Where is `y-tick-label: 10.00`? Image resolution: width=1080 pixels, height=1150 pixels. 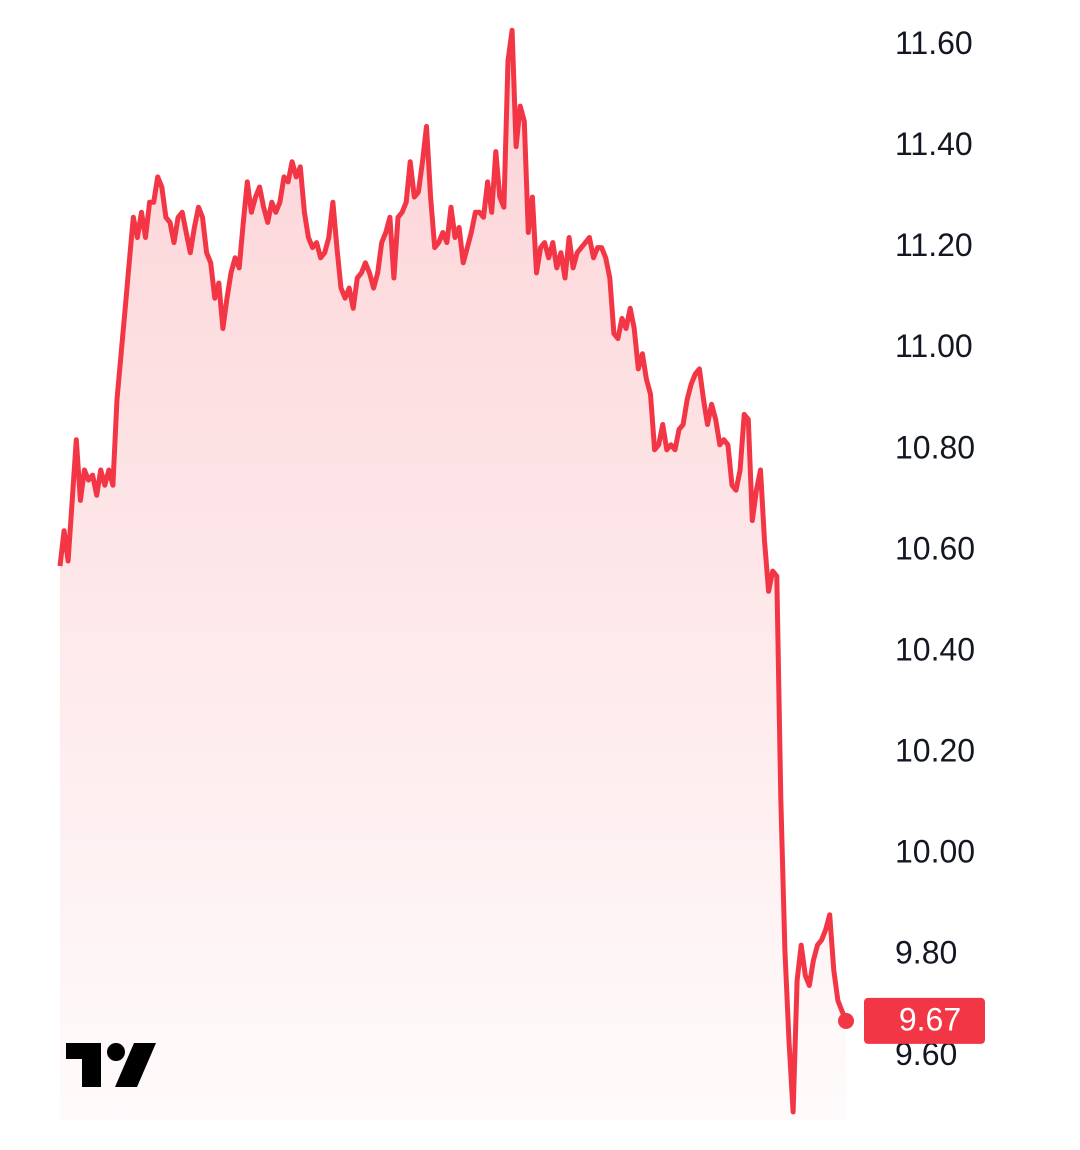 y-tick-label: 10.00 is located at coordinates (935, 852).